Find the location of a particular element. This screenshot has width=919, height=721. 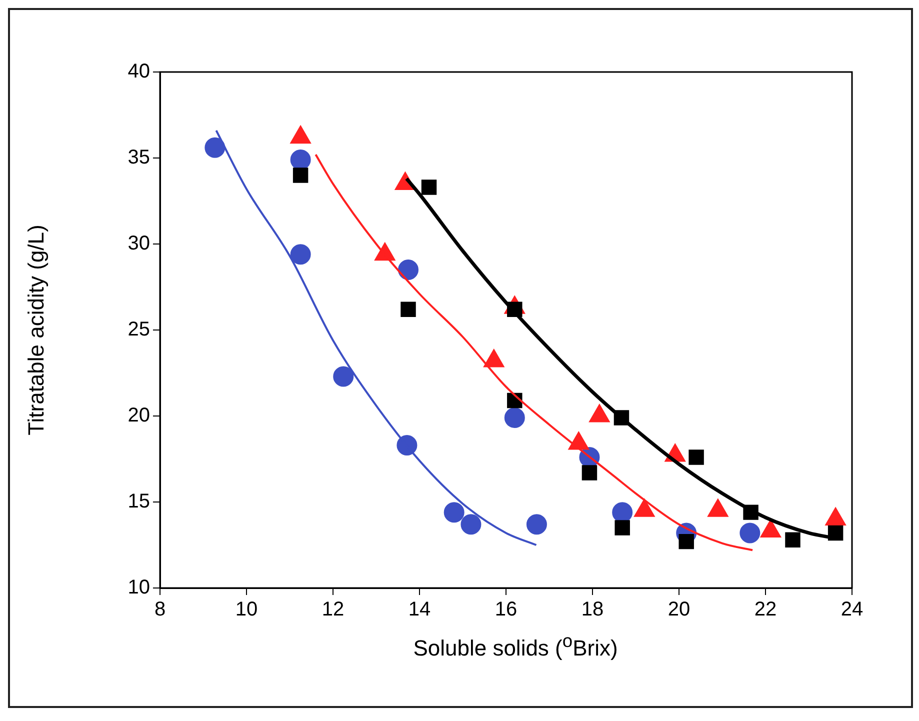

y-axis-title: Titratable acidity (g/L) is located at coordinates (35, 330).